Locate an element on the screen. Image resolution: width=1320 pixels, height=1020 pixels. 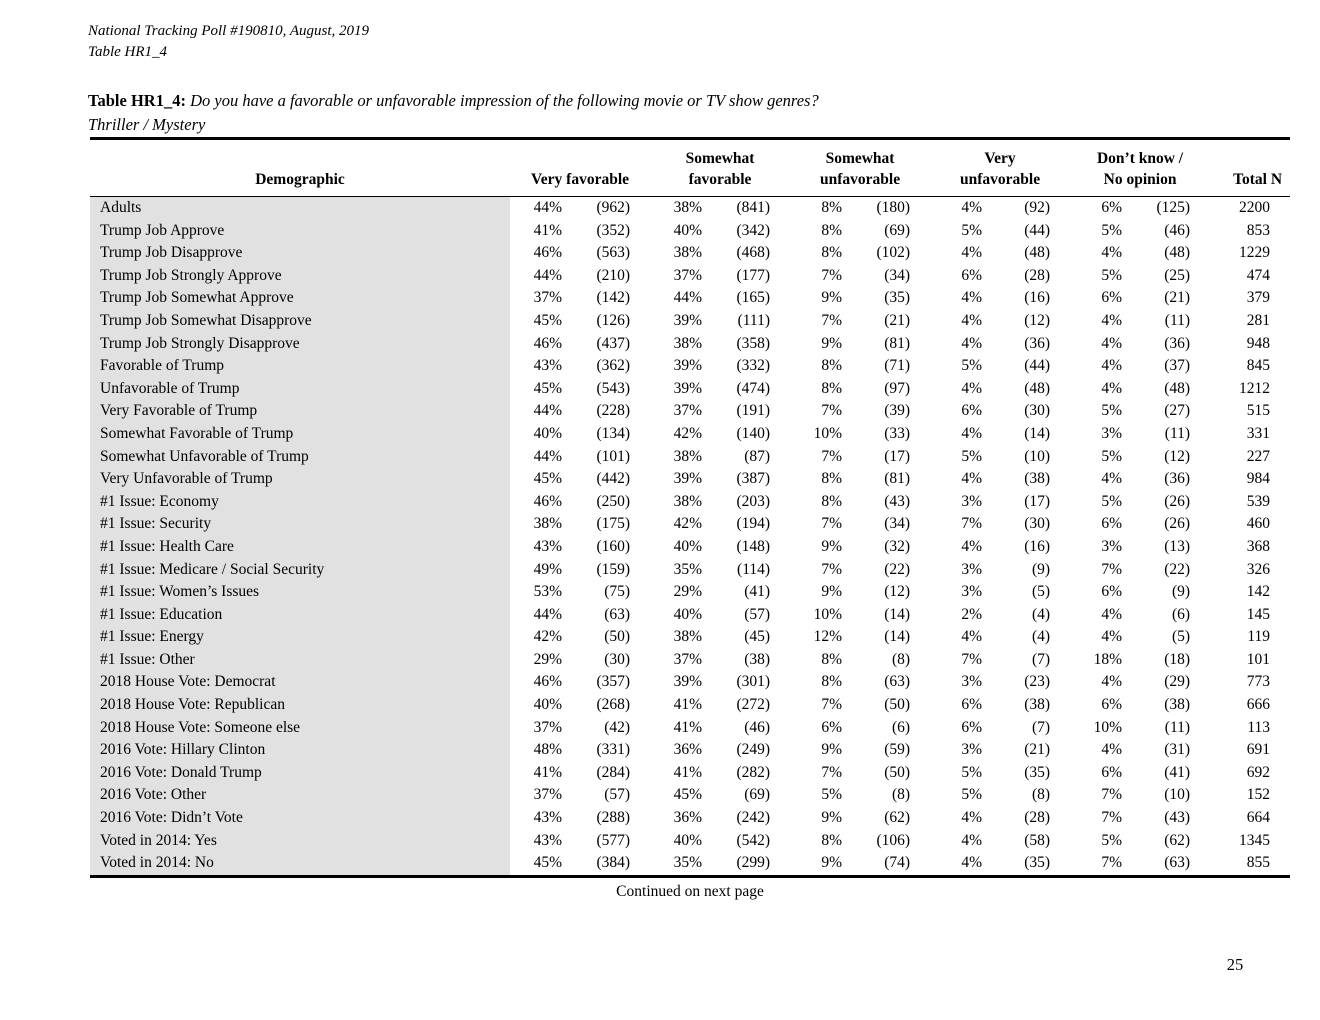
somewhat-favorable-count: (38) is located at coordinates (757, 659).